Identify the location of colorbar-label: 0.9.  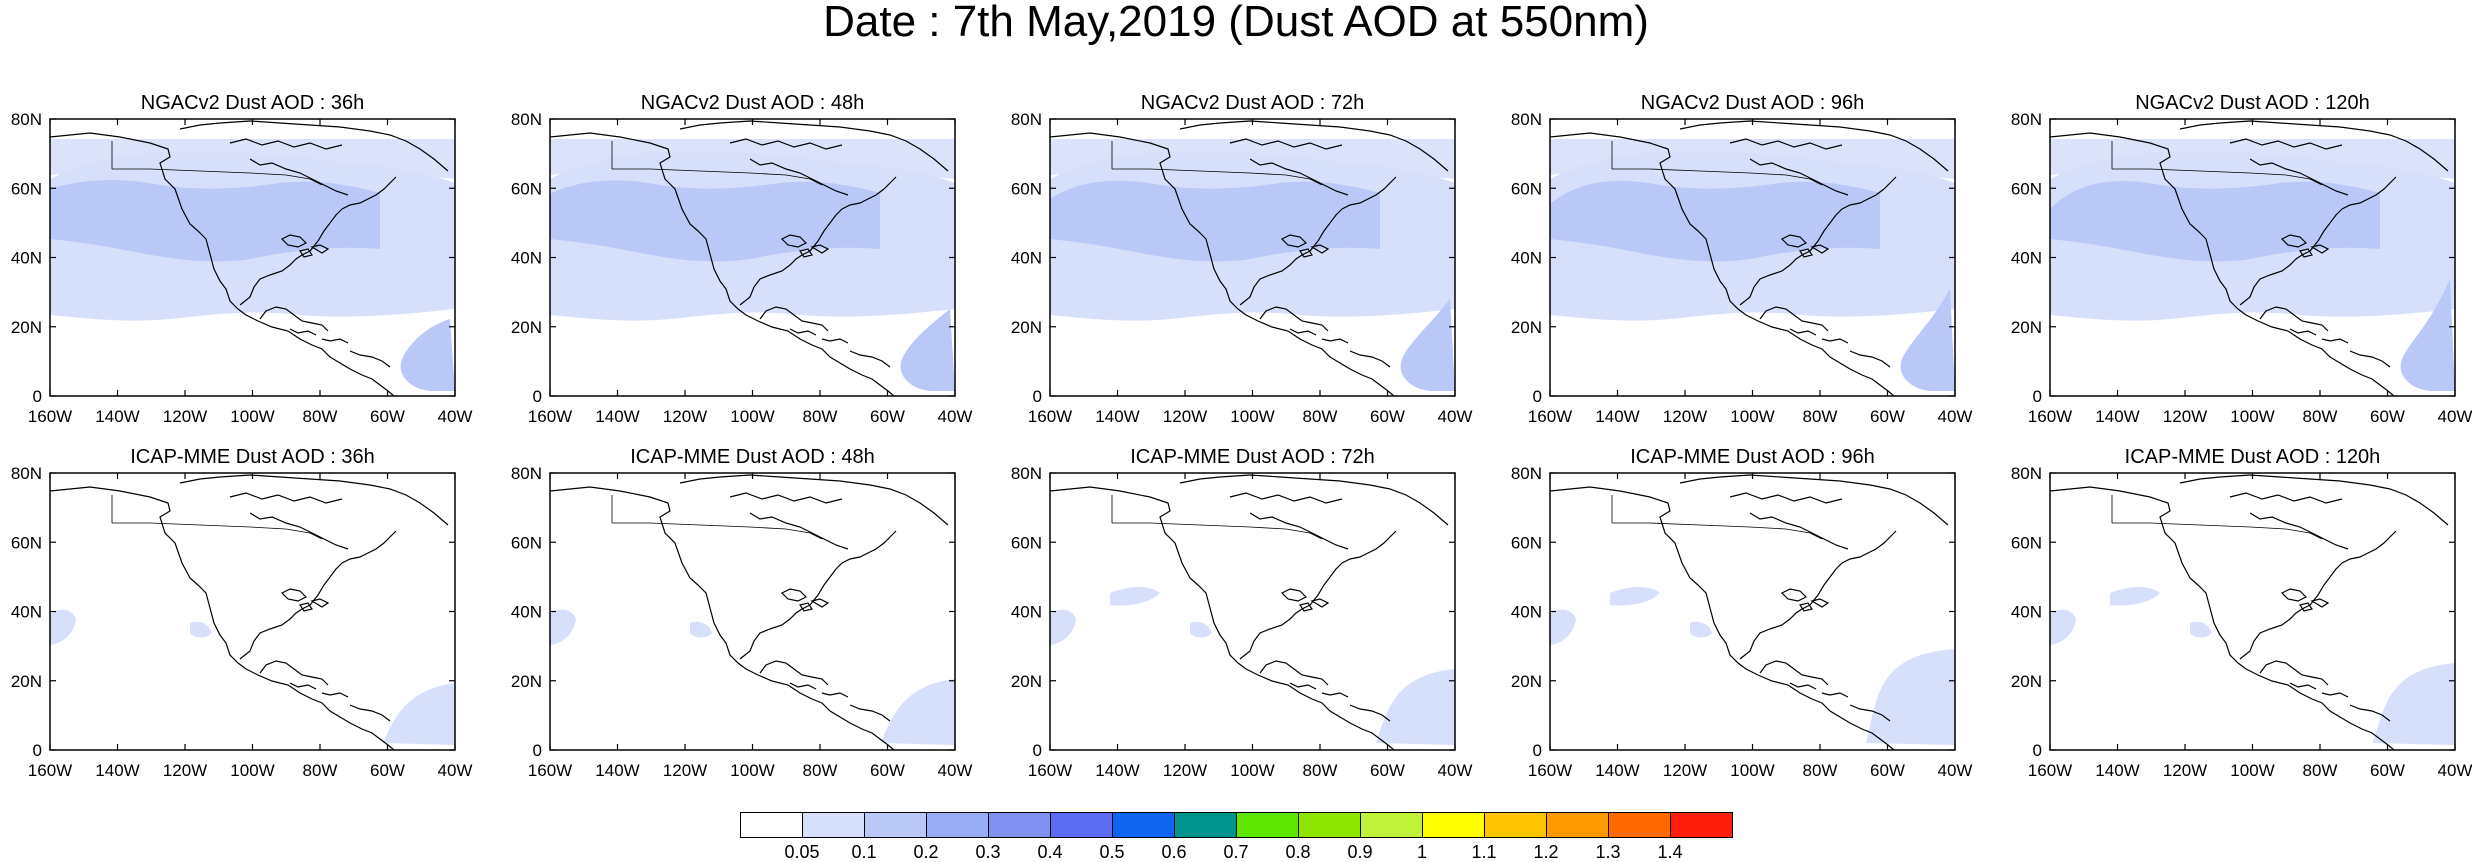
(1360, 852).